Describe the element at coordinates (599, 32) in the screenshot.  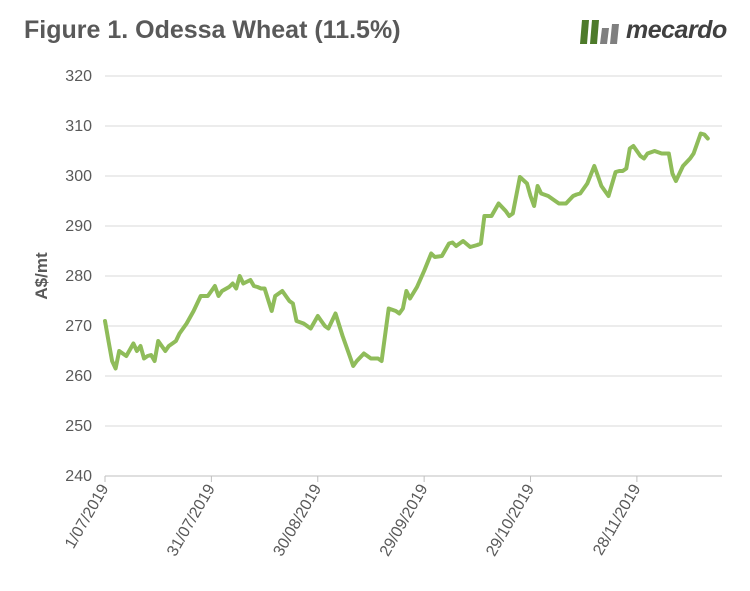
I see `mecardo-logo-icon` at that location.